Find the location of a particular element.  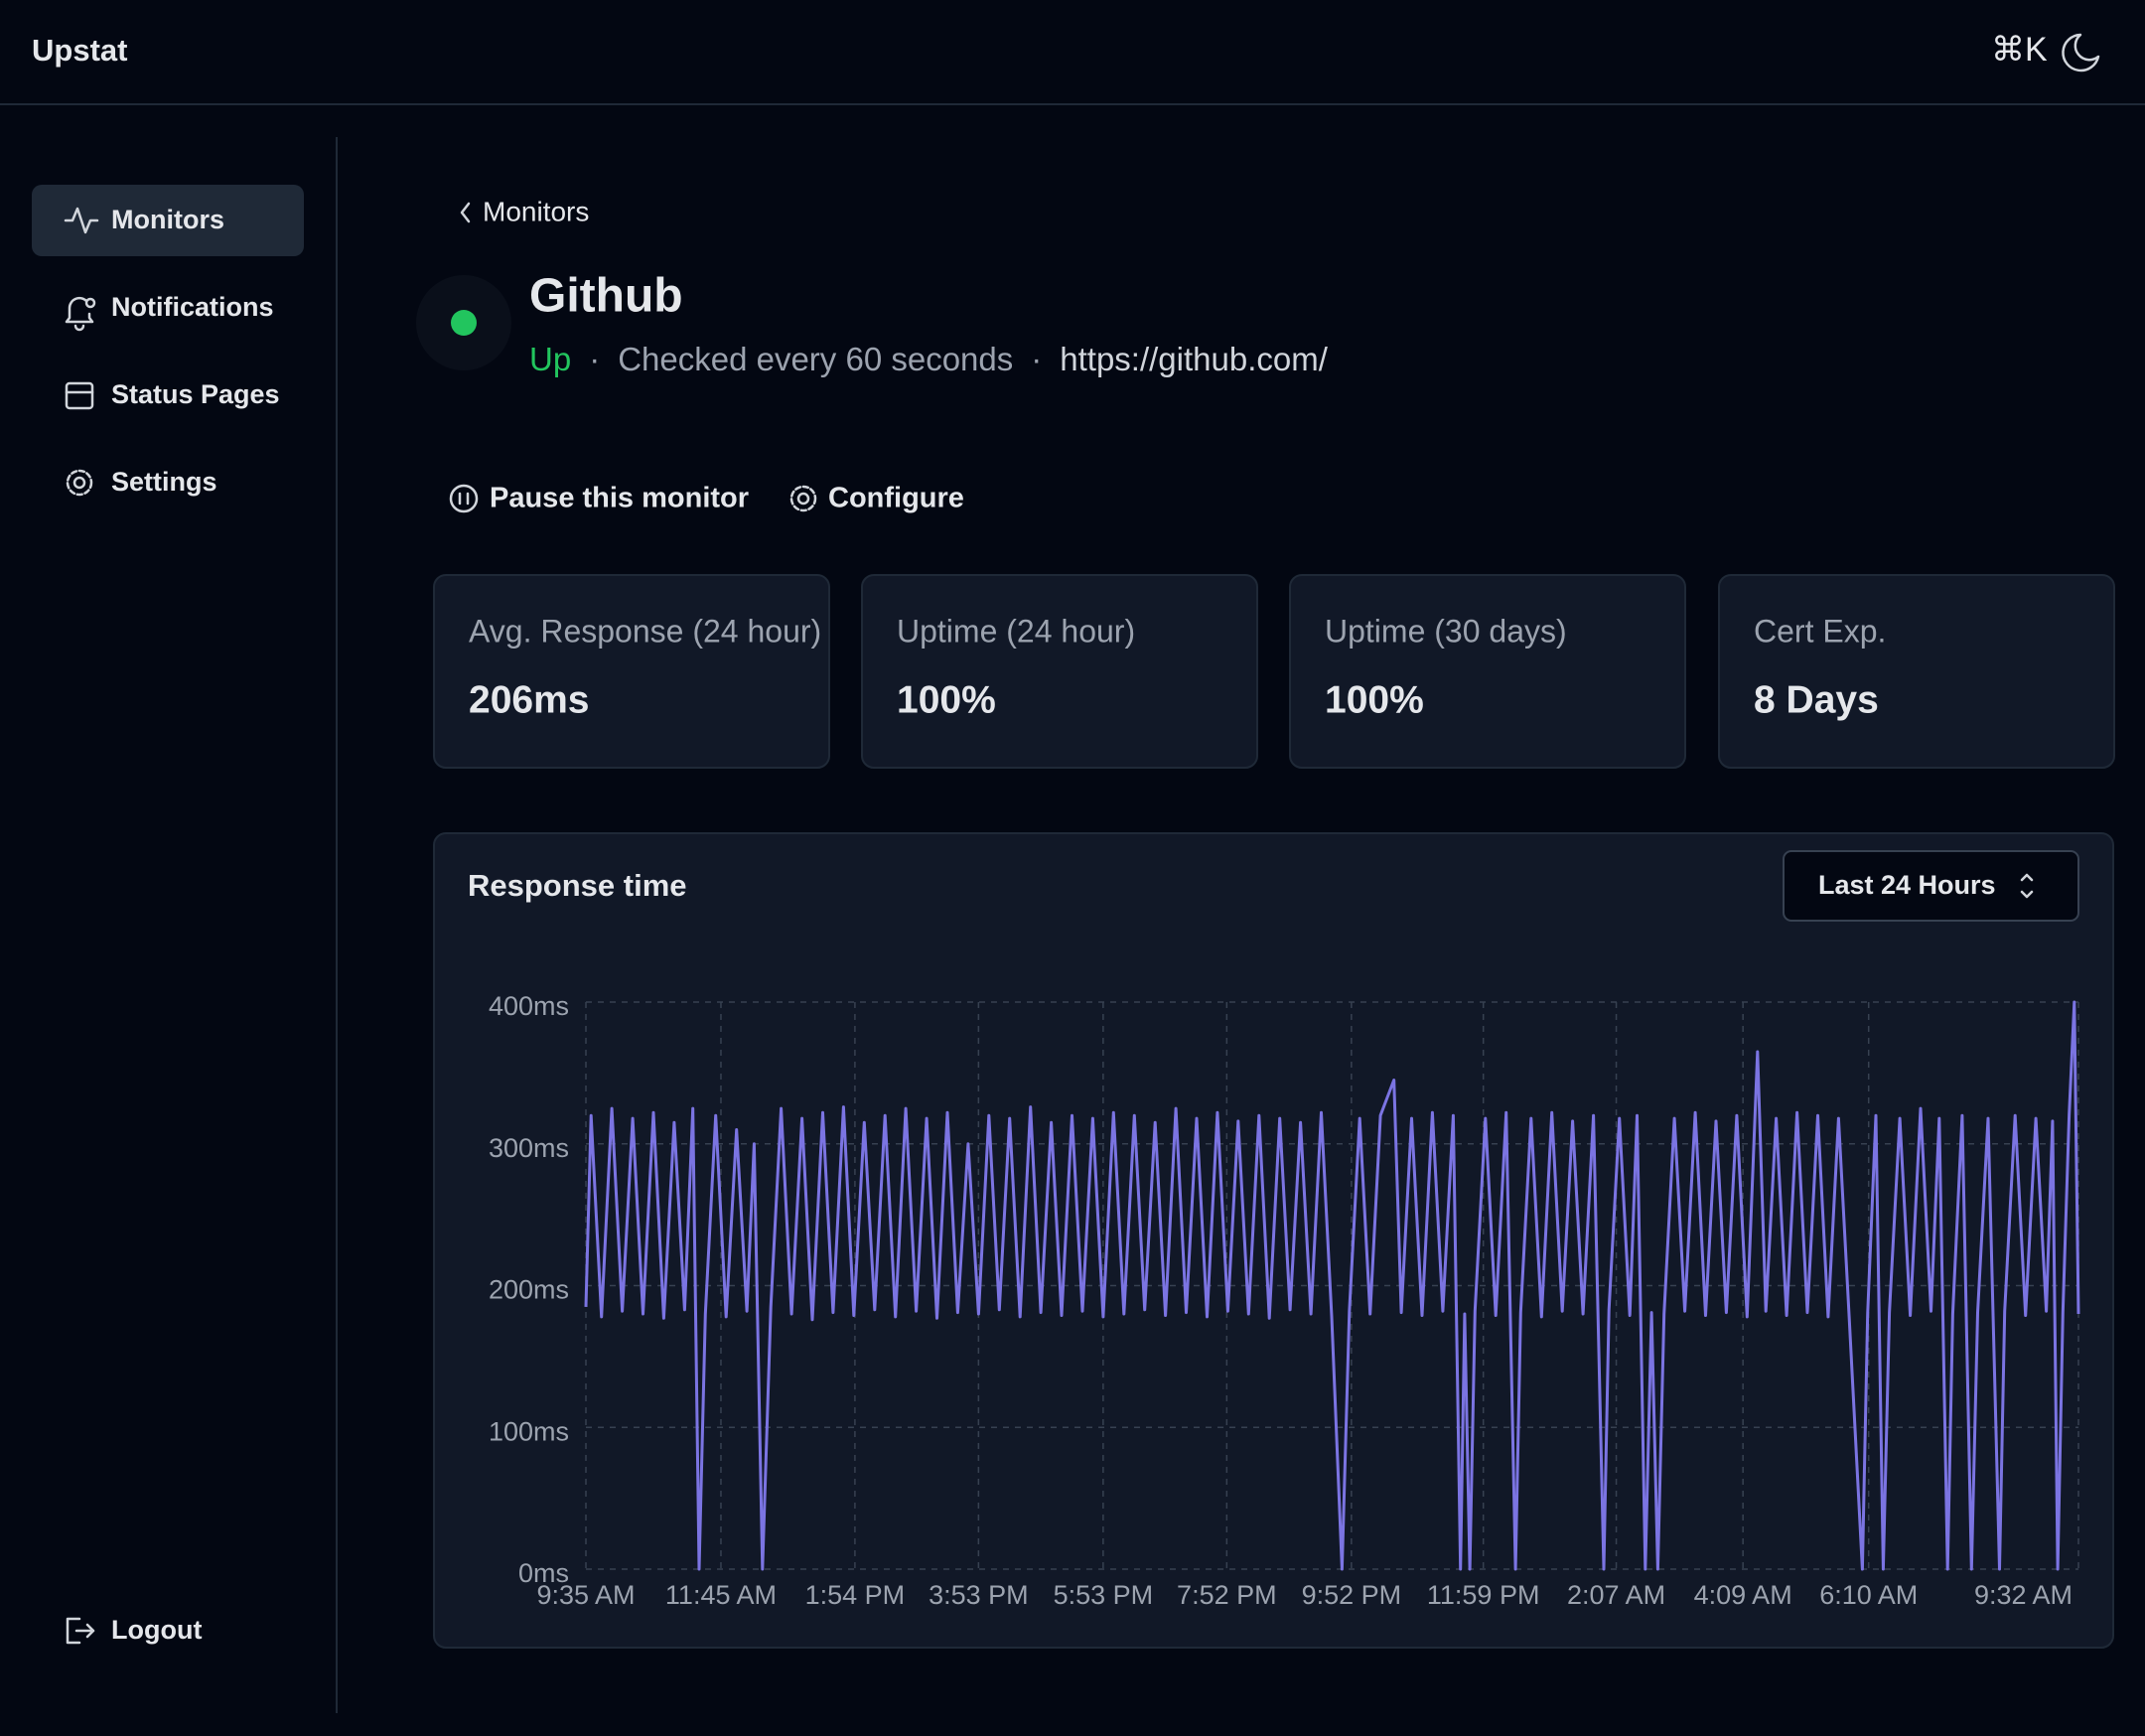

stat-value: 8 Days is located at coordinates (1817, 700).